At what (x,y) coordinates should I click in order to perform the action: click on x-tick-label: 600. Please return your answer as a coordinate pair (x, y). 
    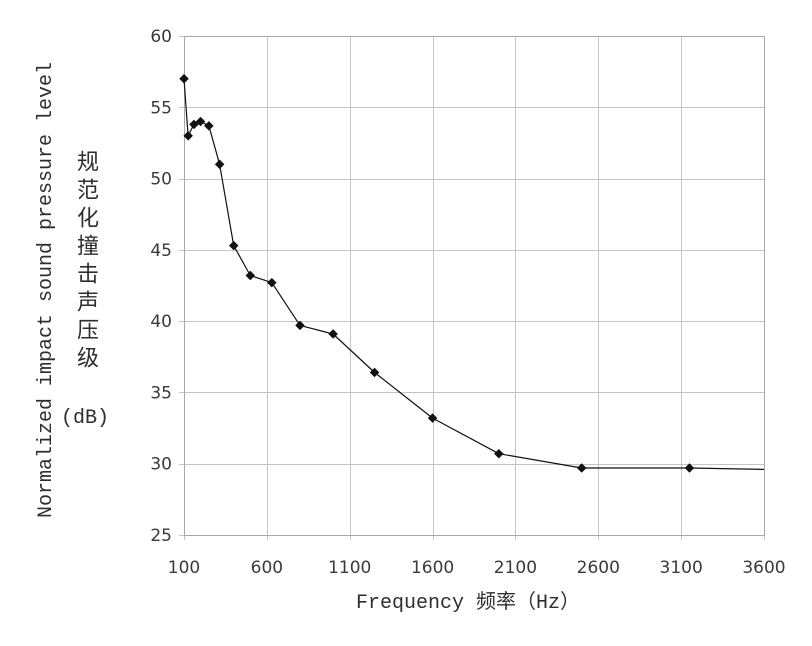
    Looking at the image, I should click on (267, 568).